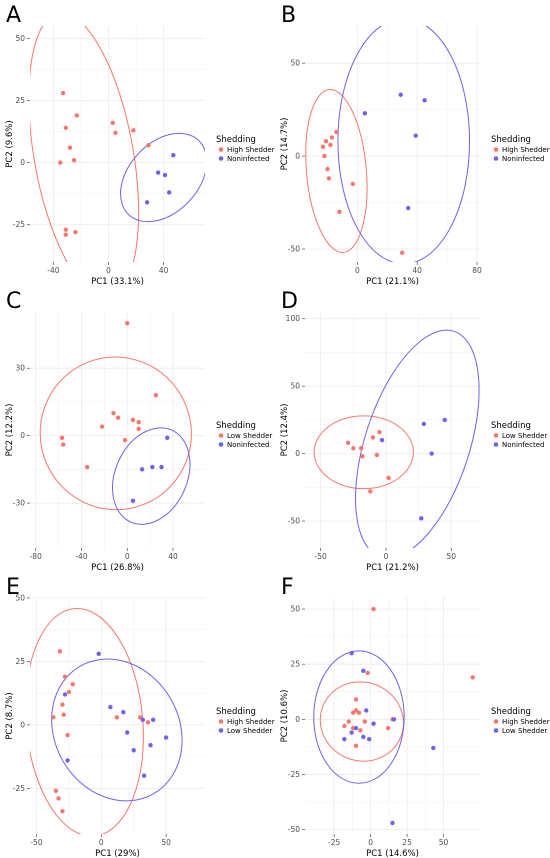 The height and width of the screenshot is (858, 550). What do you see at coordinates (321, 556) in the screenshot?
I see `x-tick-label: -50` at bounding box center [321, 556].